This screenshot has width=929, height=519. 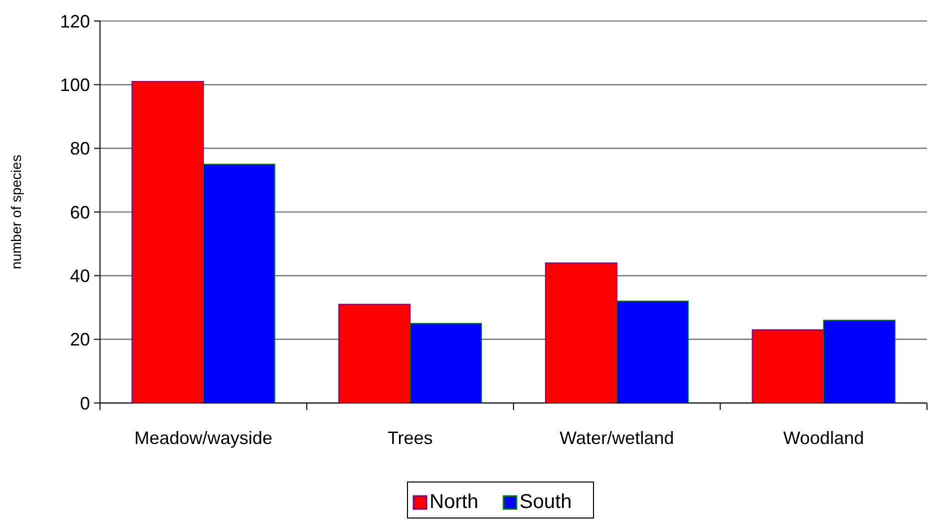 I want to click on y-tick-label: 120, so click(x=75, y=21).